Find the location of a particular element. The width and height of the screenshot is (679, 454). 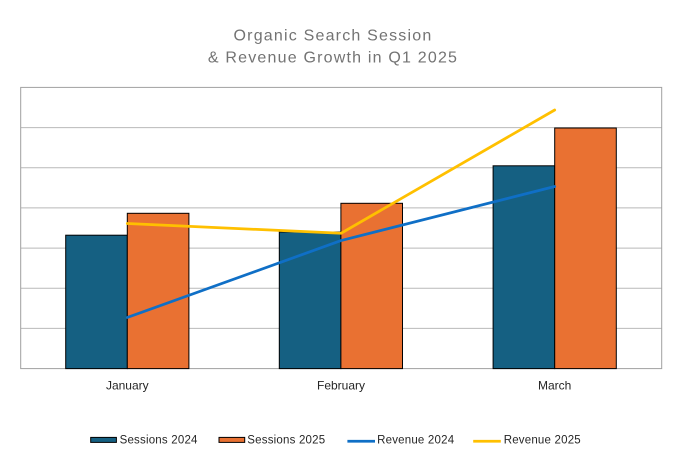

svg-text: February is located at coordinates (341, 386).